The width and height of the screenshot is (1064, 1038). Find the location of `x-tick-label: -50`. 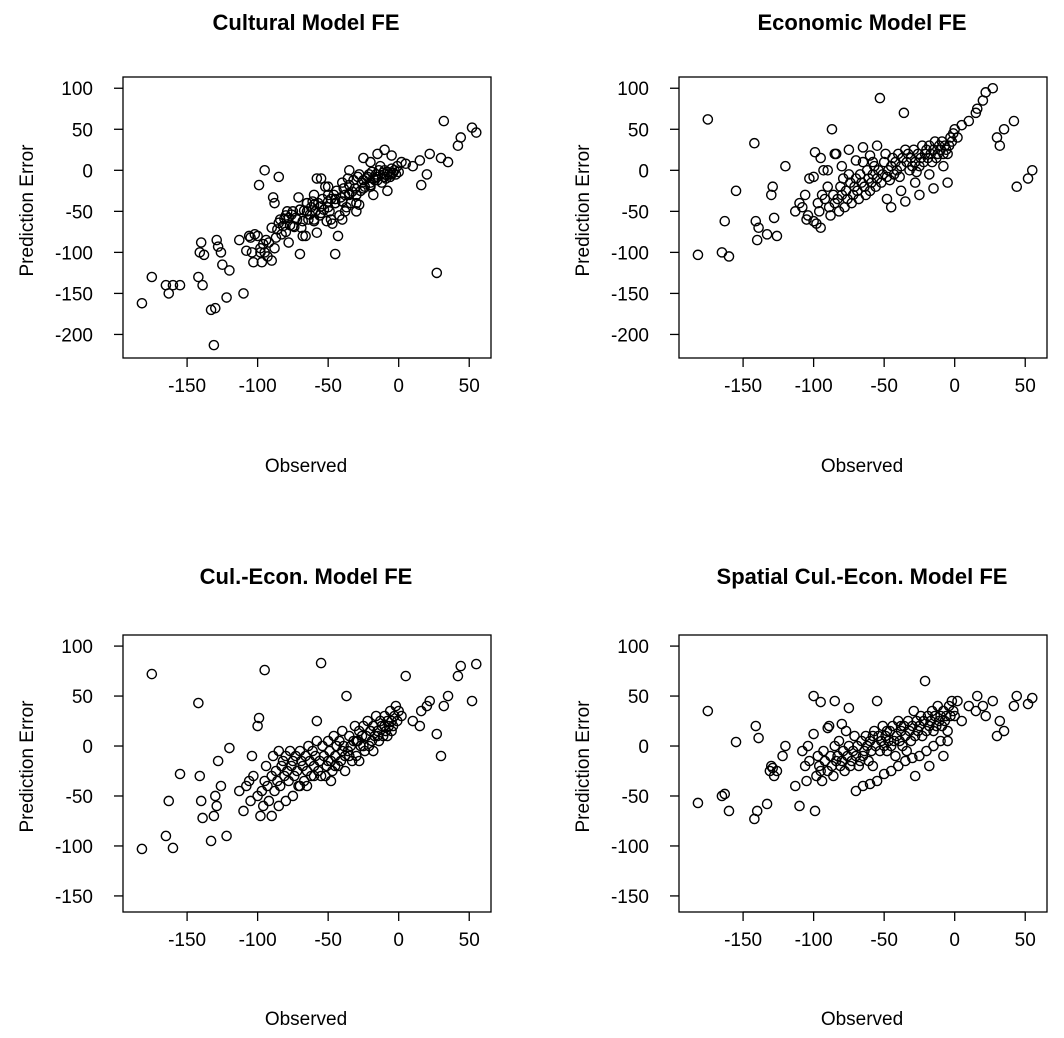

x-tick-label: -50 is located at coordinates (327, 386).